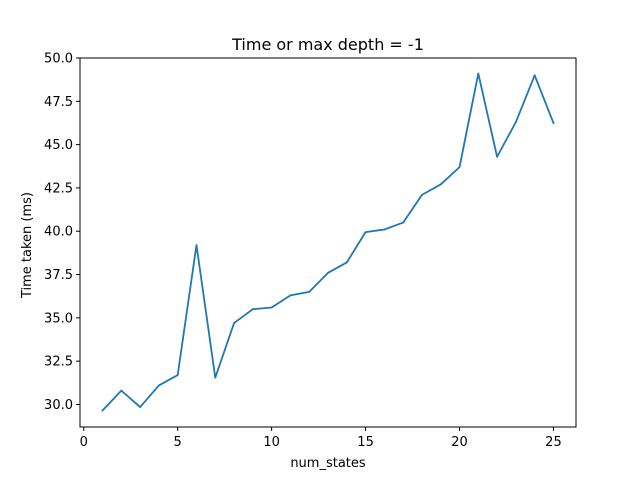  Describe the element at coordinates (58, 405) in the screenshot. I see `y-tick-label: 30.0` at that location.